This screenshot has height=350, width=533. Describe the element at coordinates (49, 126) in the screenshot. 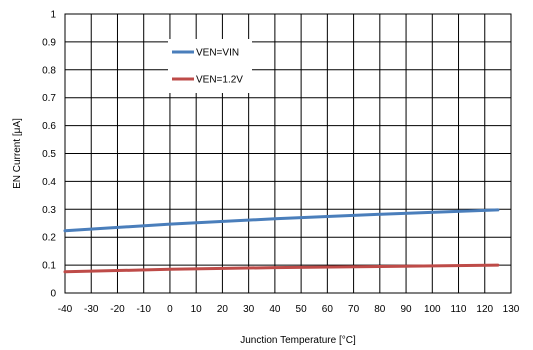

I see `y-tick-label: 0.6` at that location.